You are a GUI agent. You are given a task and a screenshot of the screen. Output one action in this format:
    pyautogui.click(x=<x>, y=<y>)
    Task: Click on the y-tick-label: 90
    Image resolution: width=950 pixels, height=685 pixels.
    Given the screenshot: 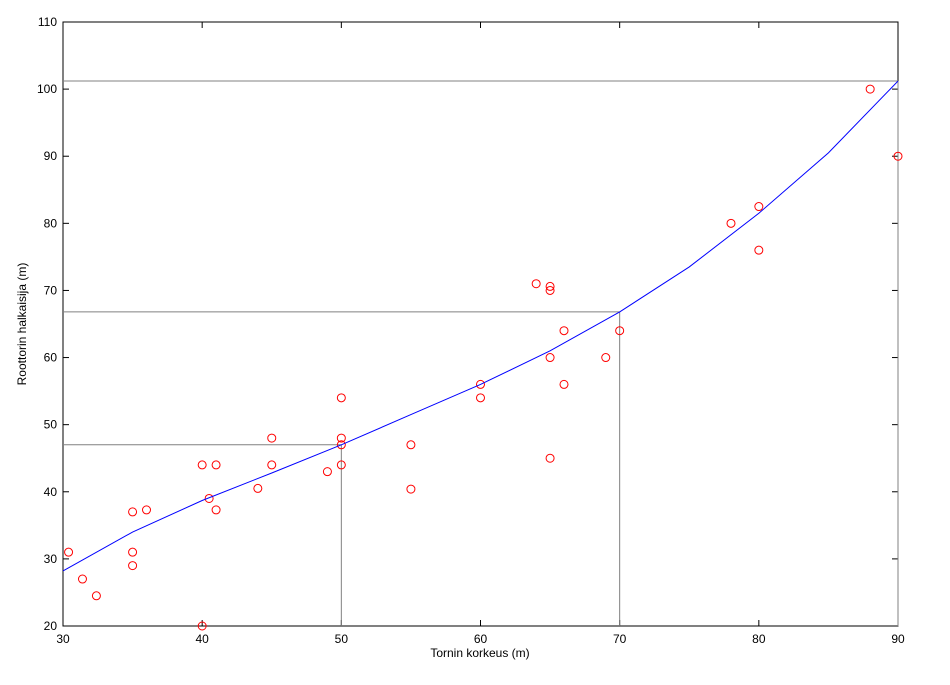 What is the action you would take?
    pyautogui.click(x=51, y=156)
    